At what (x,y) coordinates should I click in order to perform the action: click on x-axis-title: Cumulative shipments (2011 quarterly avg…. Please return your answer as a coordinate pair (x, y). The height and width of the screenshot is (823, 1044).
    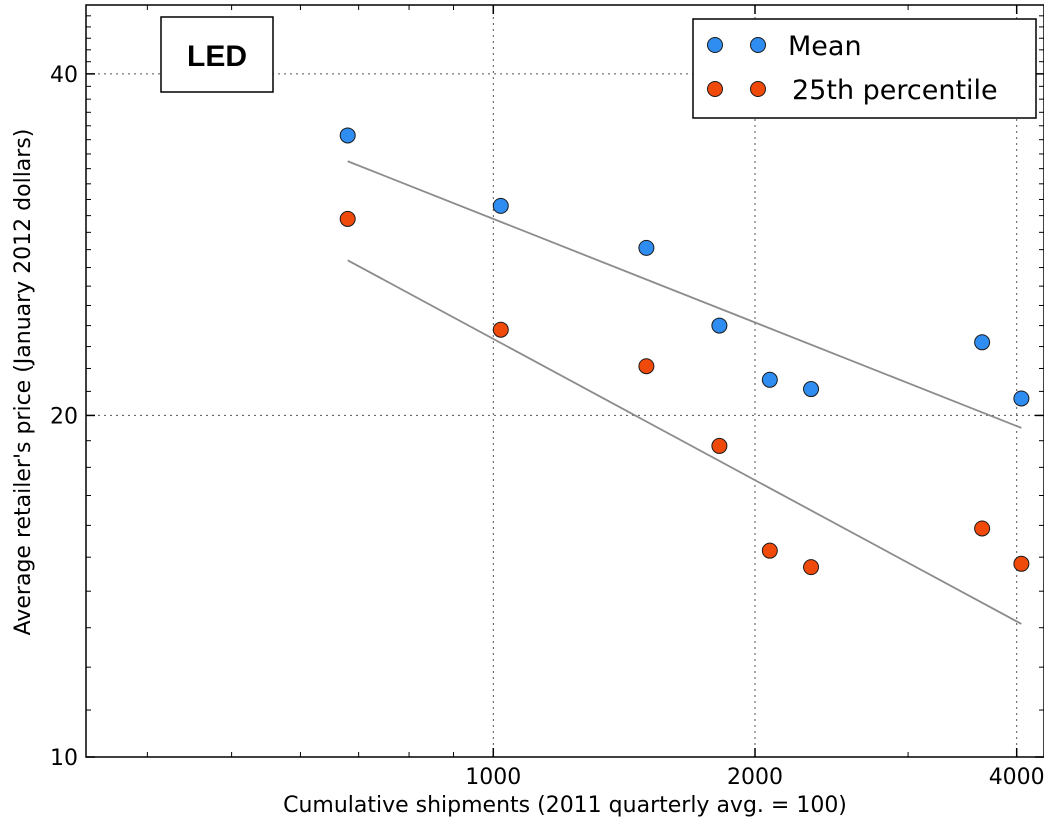
    Looking at the image, I should click on (565, 805).